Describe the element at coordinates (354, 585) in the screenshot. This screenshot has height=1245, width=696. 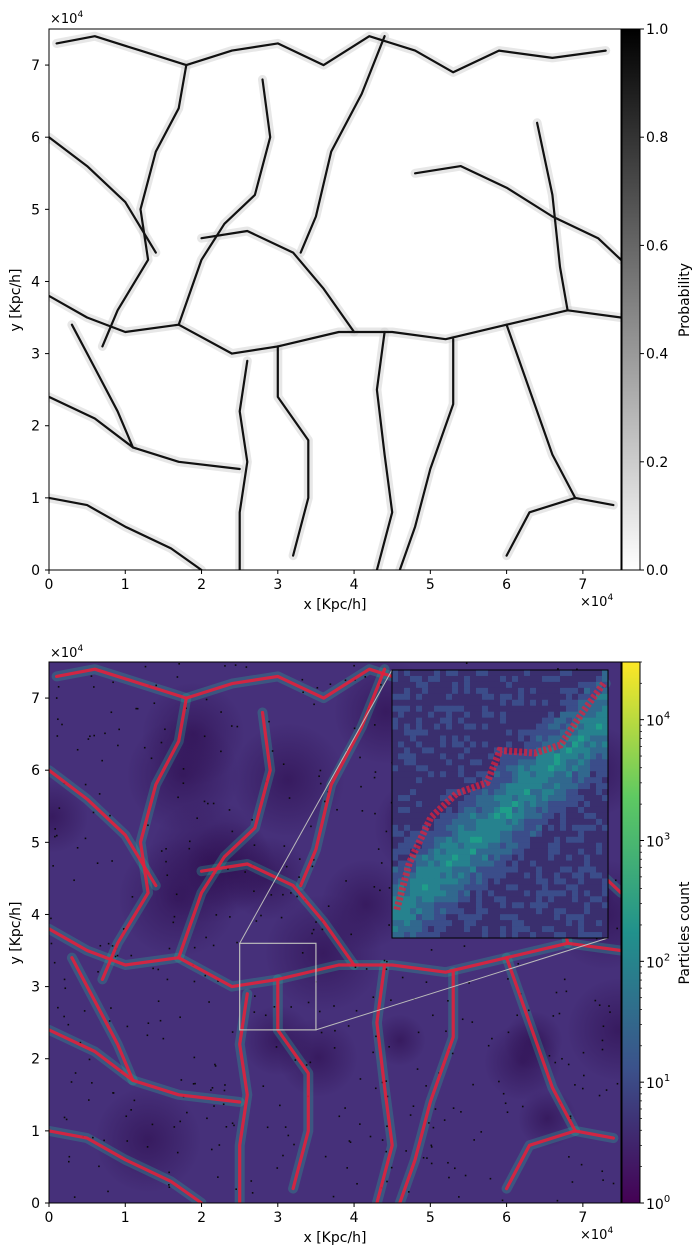
I see `x-tick-label: 4` at that location.